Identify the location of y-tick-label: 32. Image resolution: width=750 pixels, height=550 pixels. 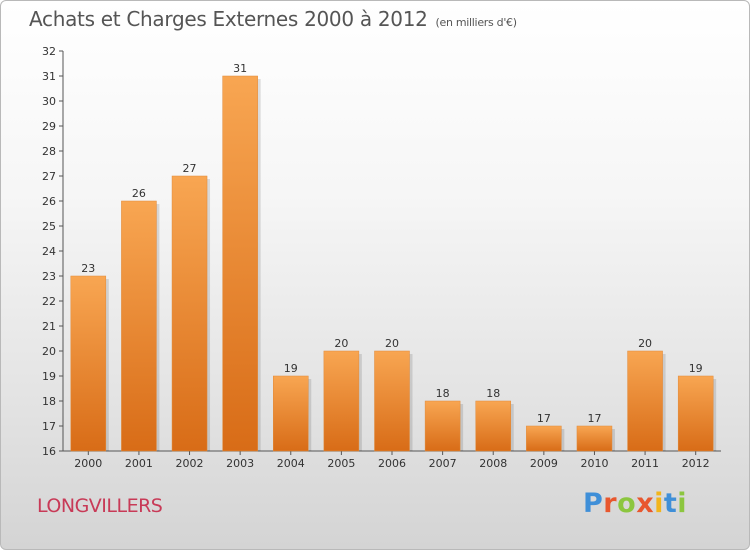
(49, 51).